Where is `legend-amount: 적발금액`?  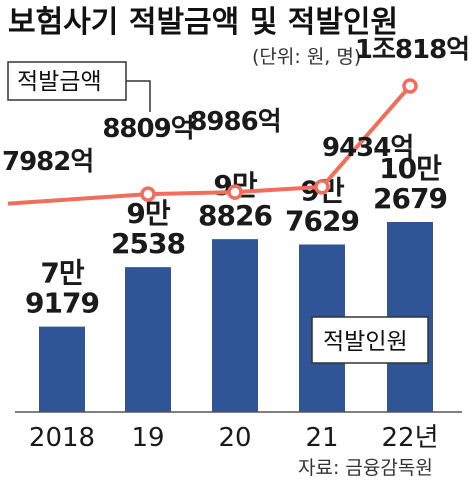
legend-amount: 적발금액 is located at coordinates (79, 86).